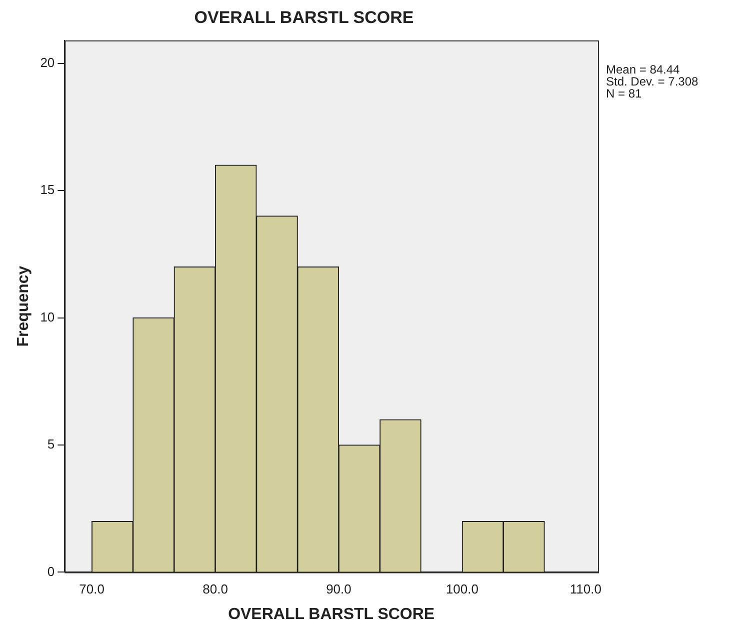  Describe the element at coordinates (331, 614) in the screenshot. I see `x-axis-title: OVERALL BARSTL SCORE` at that location.